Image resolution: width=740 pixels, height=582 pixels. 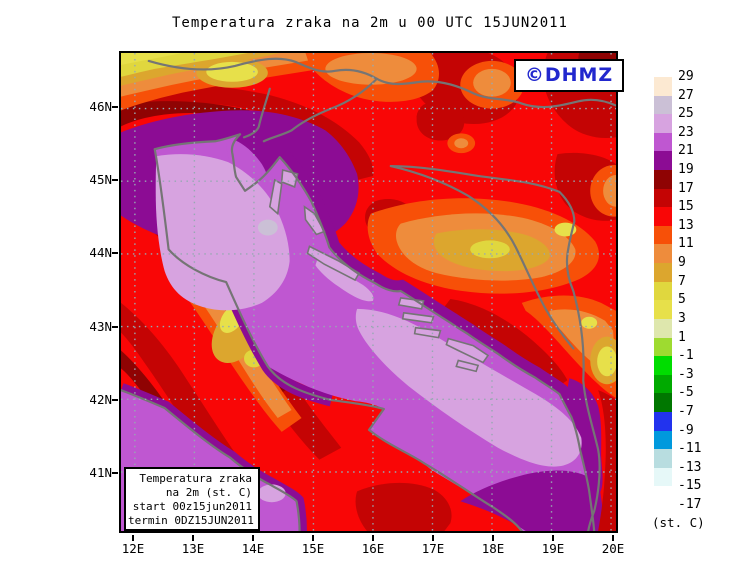 I want to click on info-line: Temperatura zraka, so click(x=195, y=478).